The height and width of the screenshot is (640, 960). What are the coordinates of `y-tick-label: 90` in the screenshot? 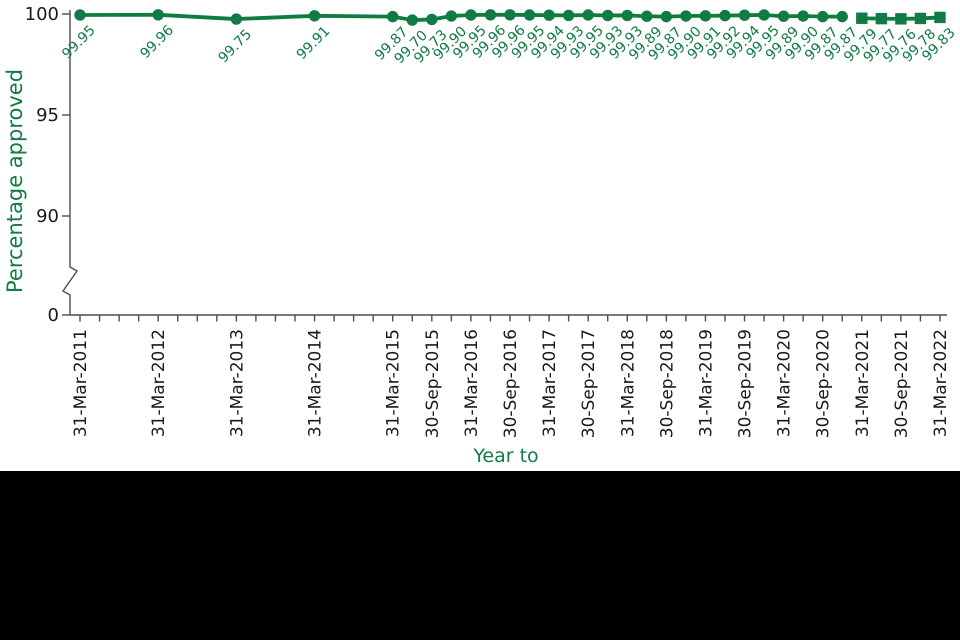 It's located at (47, 216).